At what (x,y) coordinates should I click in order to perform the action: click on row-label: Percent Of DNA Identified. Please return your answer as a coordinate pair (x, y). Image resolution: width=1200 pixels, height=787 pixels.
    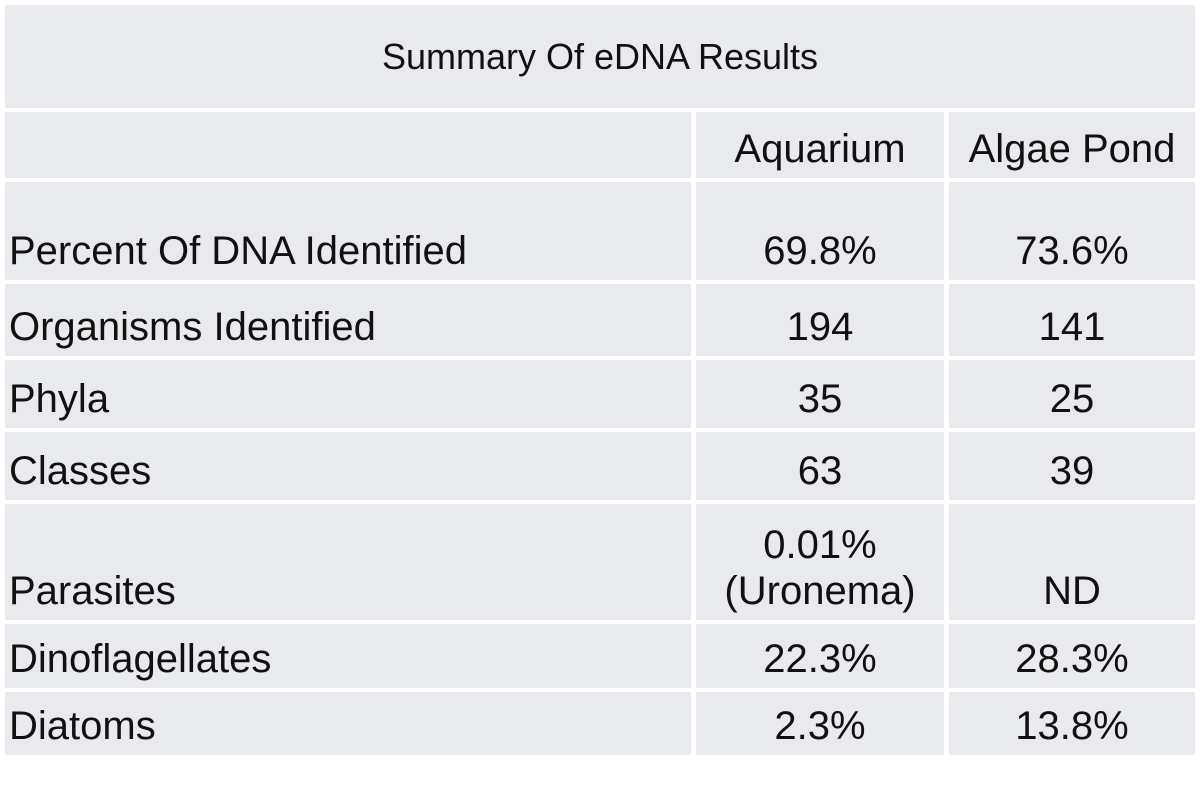
    Looking at the image, I should click on (348, 231).